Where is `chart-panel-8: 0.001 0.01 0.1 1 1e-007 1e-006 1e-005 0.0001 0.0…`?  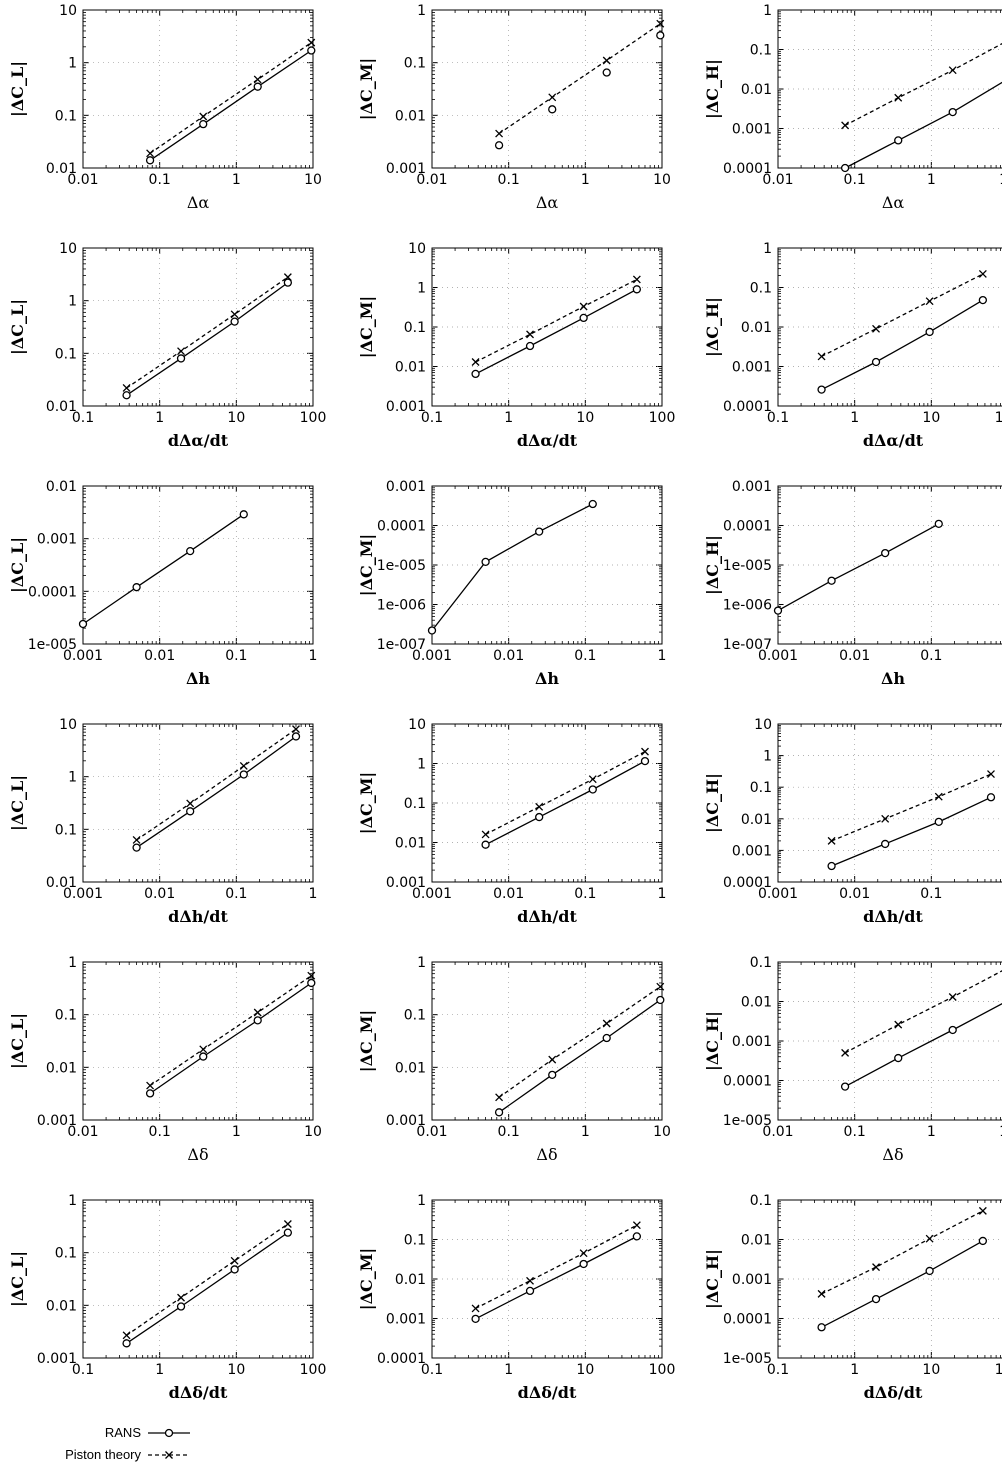 chart-panel-8: 0.001 0.01 0.1 1 1e-007 1e-006 1e-005 0.0001 0.0… is located at coordinates (511, 583).